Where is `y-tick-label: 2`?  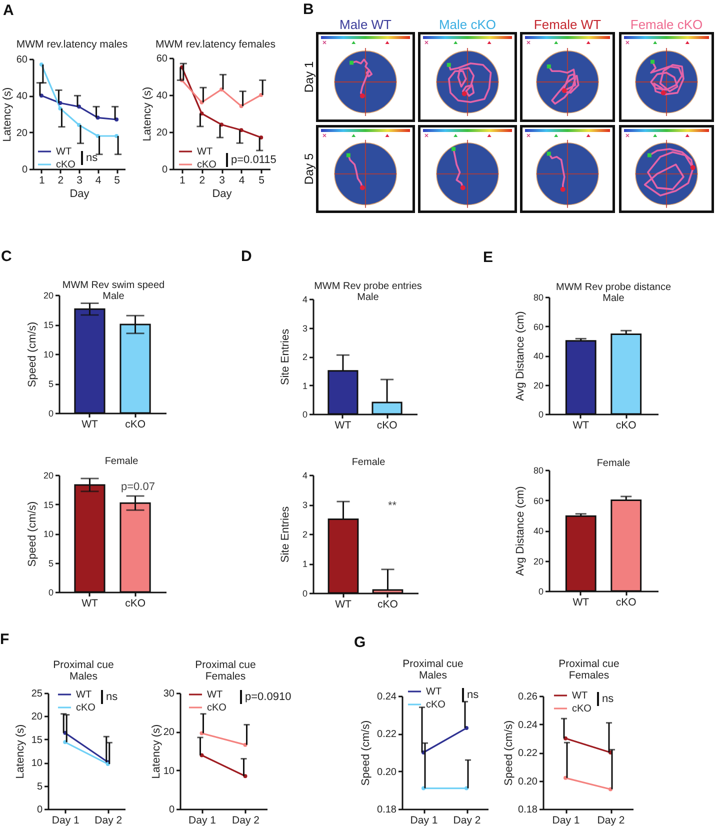
y-tick-label: 2 is located at coordinates (305, 535).